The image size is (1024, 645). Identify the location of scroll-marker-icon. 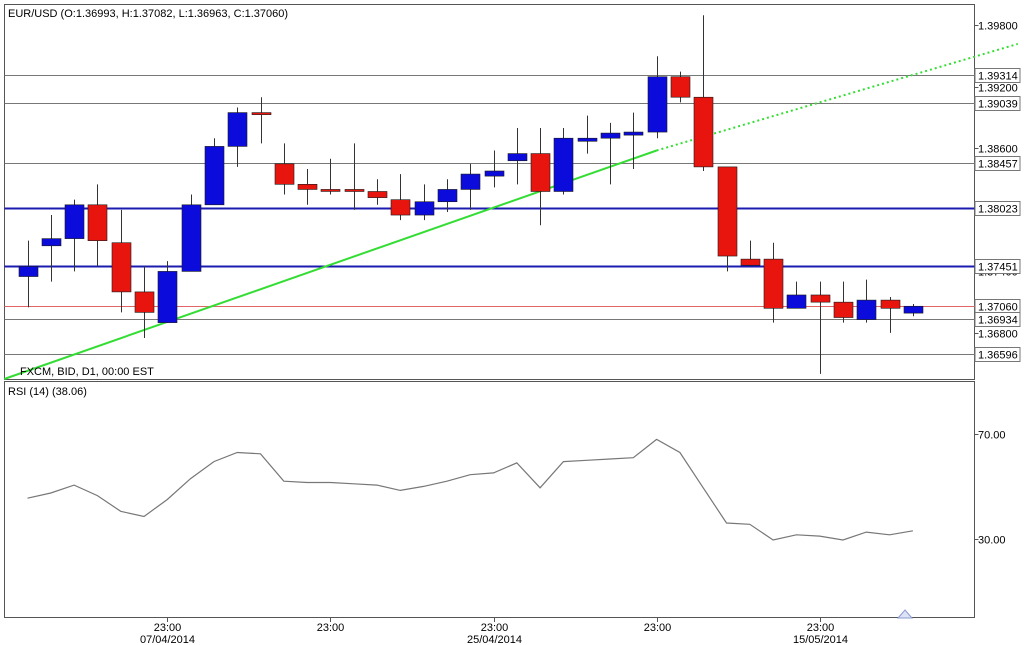
(905, 614).